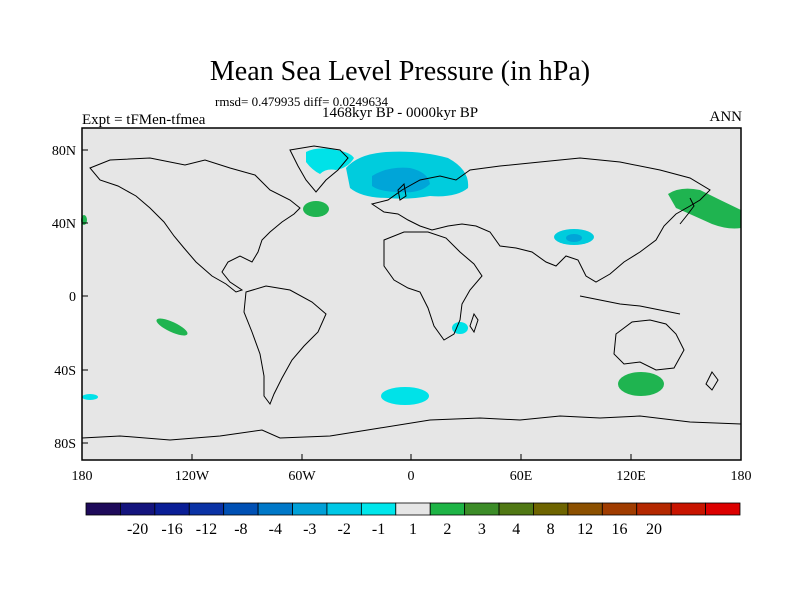 This screenshot has height=600, width=800. What do you see at coordinates (343, 529) in the screenshot?
I see `colorbar-label: -2` at bounding box center [343, 529].